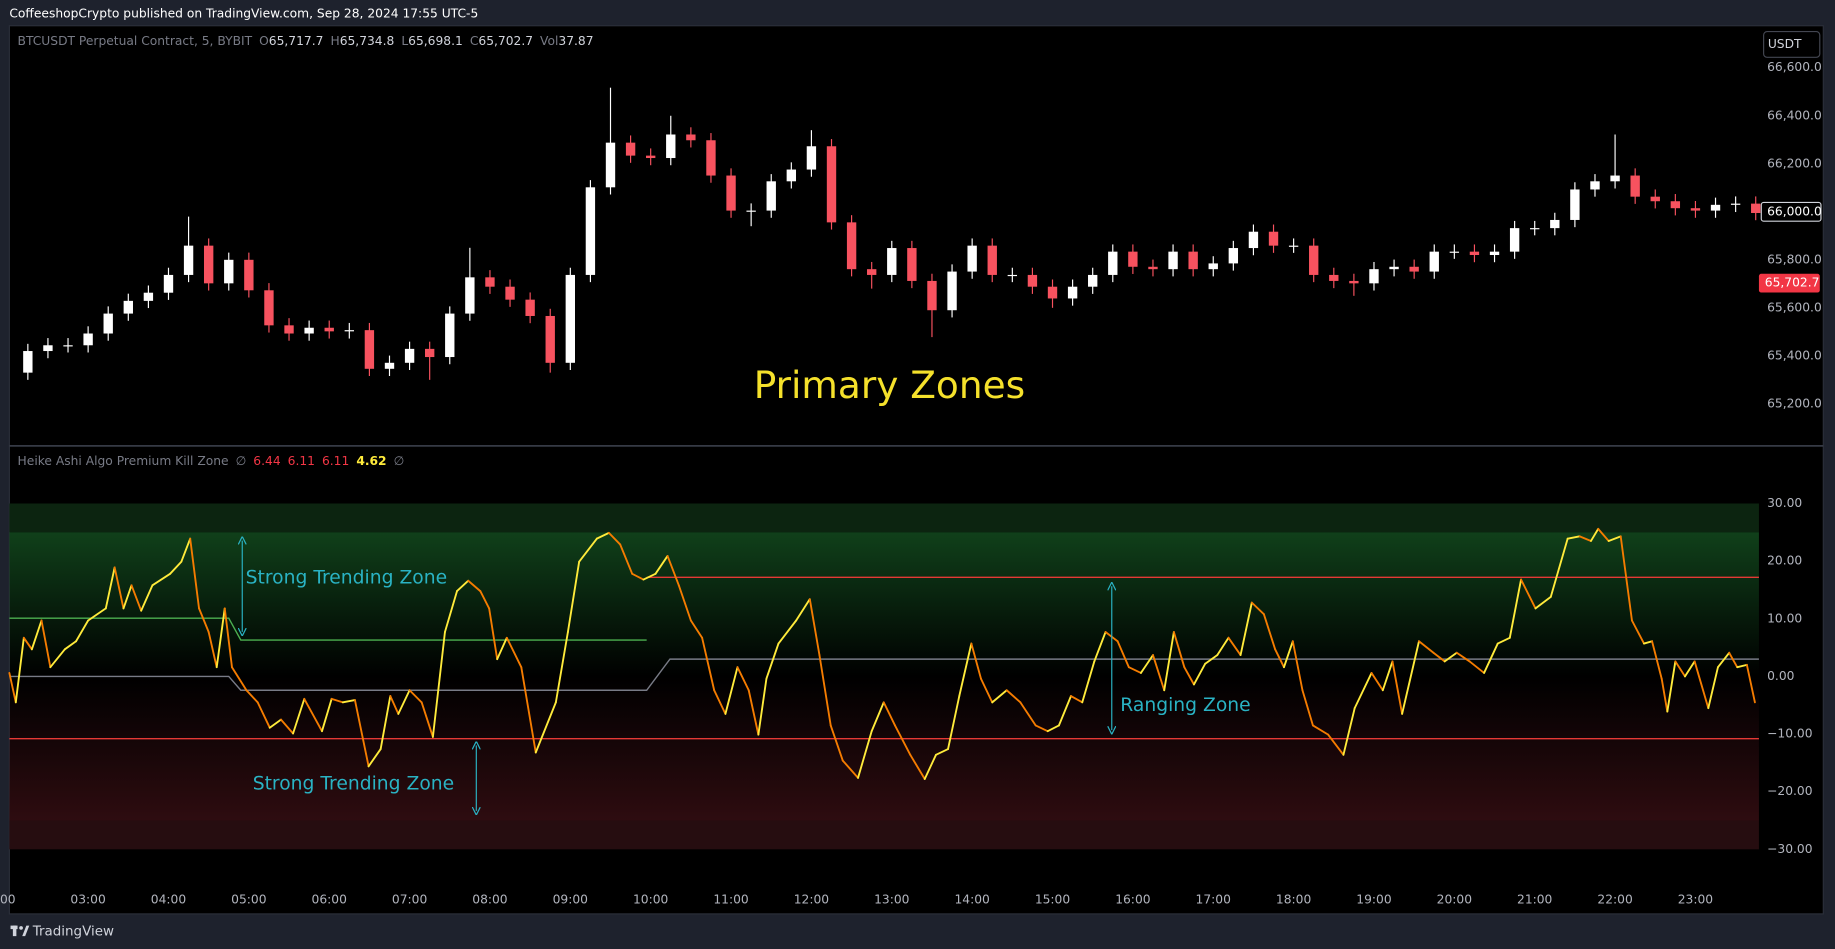 This screenshot has height=949, width=1835. Describe the element at coordinates (1534, 899) in the screenshot. I see `x-tick-label: 21:00` at that location.